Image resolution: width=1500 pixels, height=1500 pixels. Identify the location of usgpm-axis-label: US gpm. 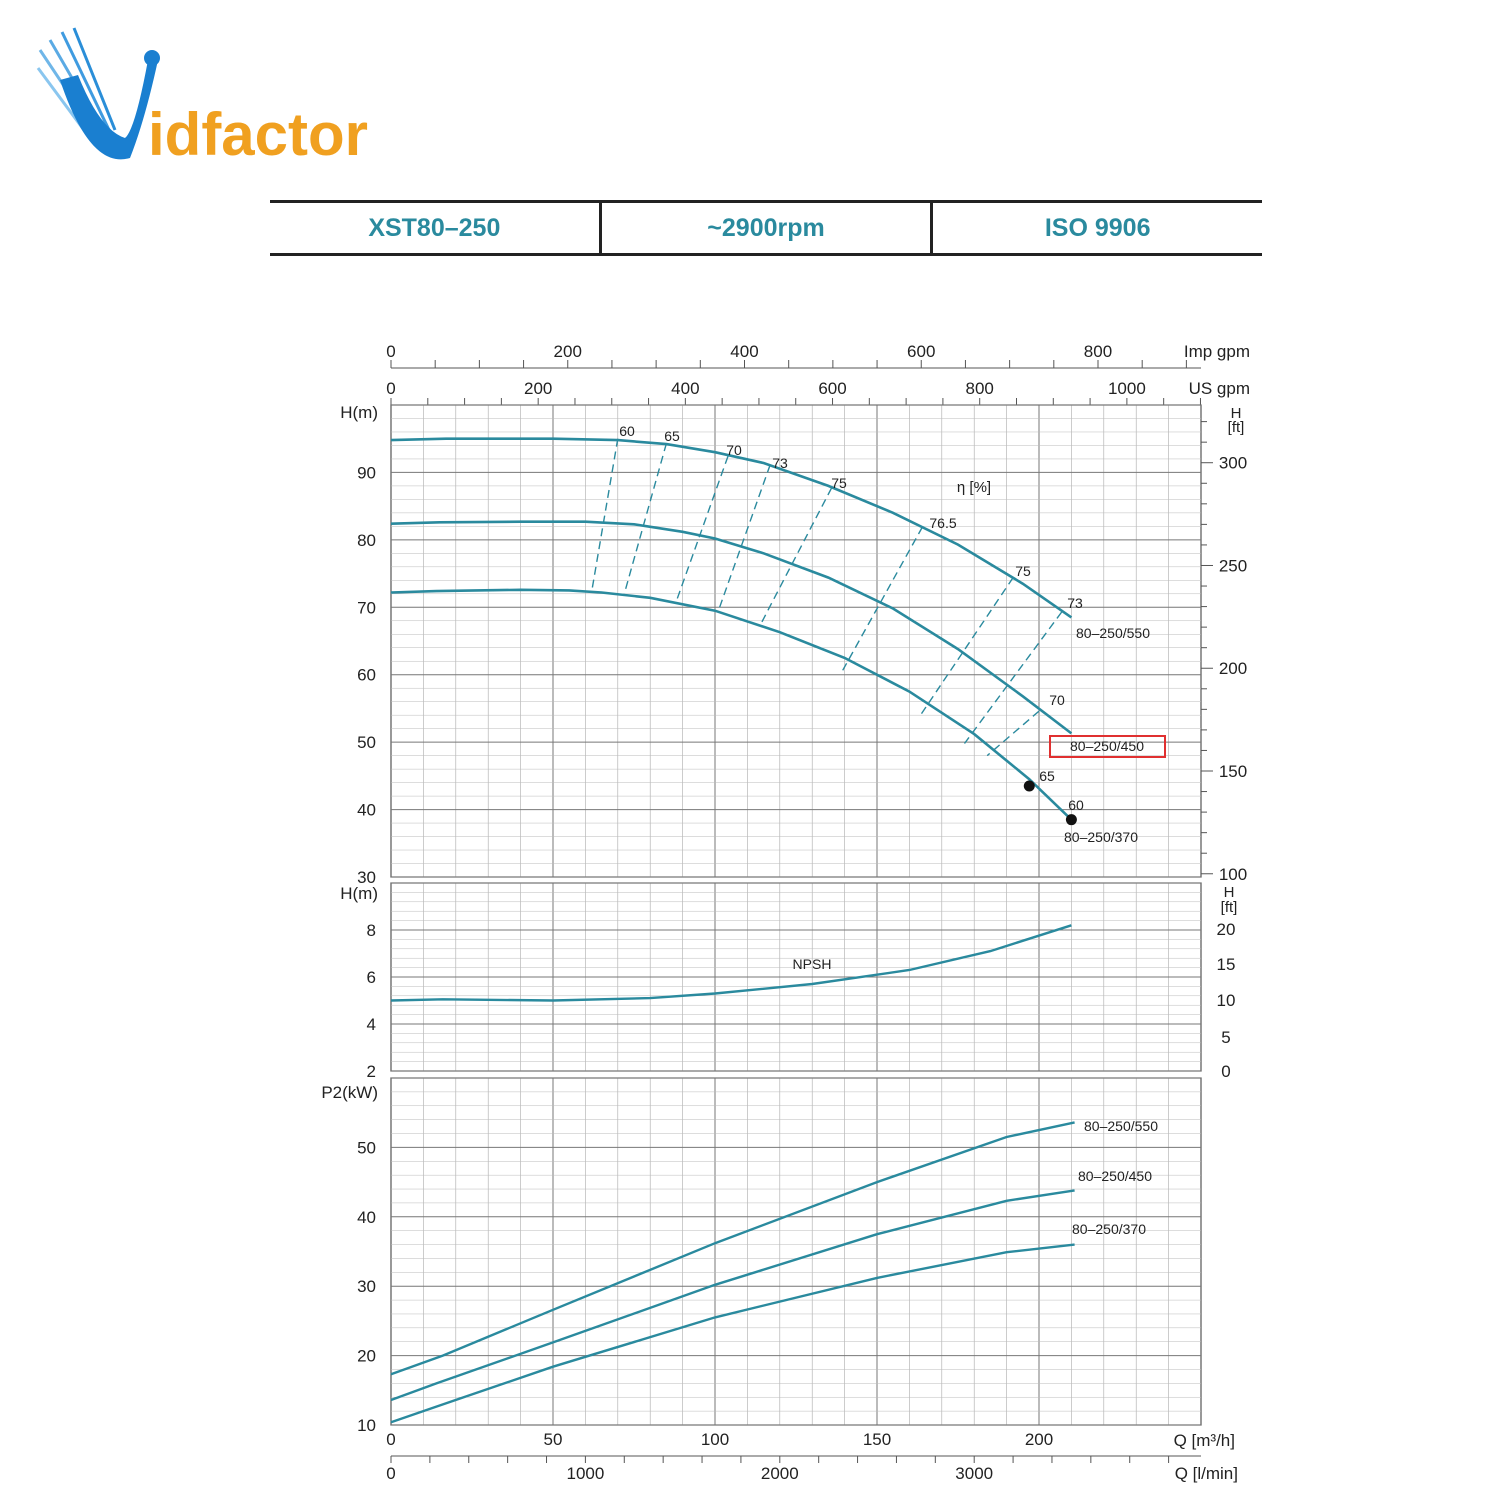
(1219, 388).